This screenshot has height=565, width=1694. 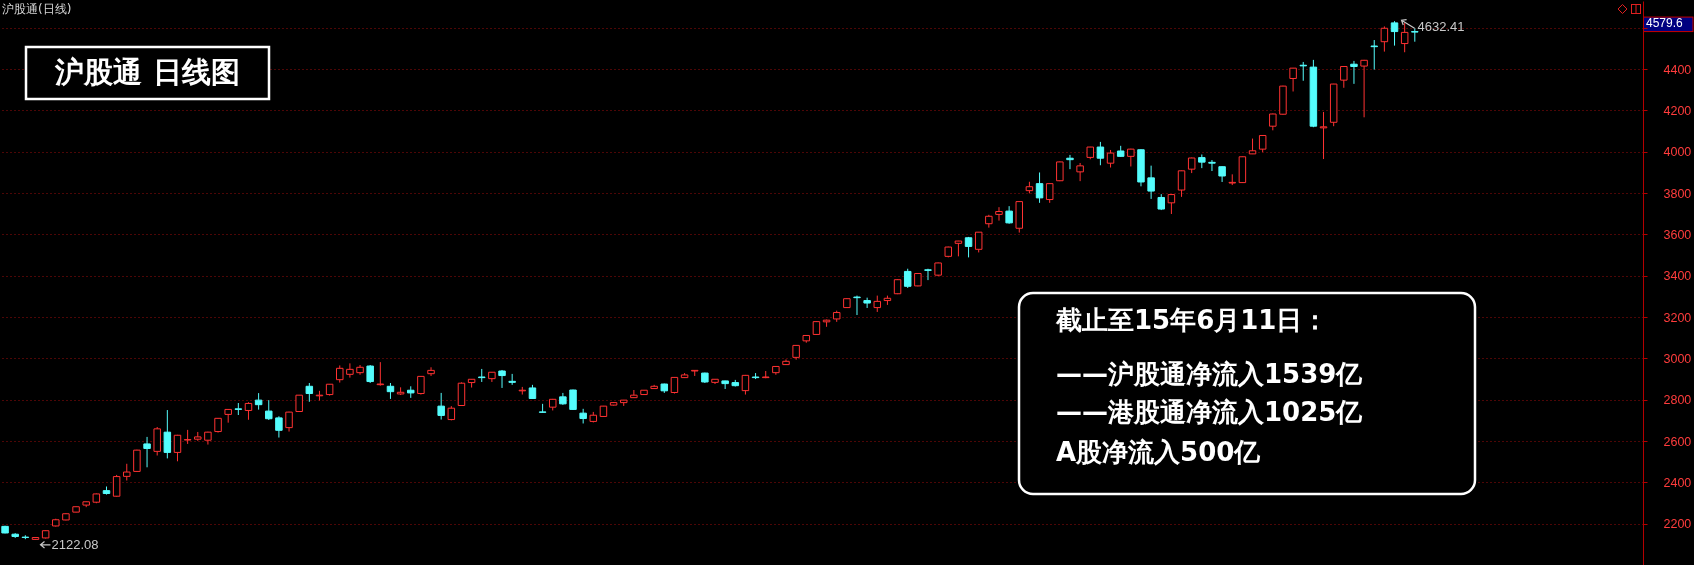 What do you see at coordinates (1192, 320) in the screenshot?
I see `annotation: 截止至15年6月11日：` at bounding box center [1192, 320].